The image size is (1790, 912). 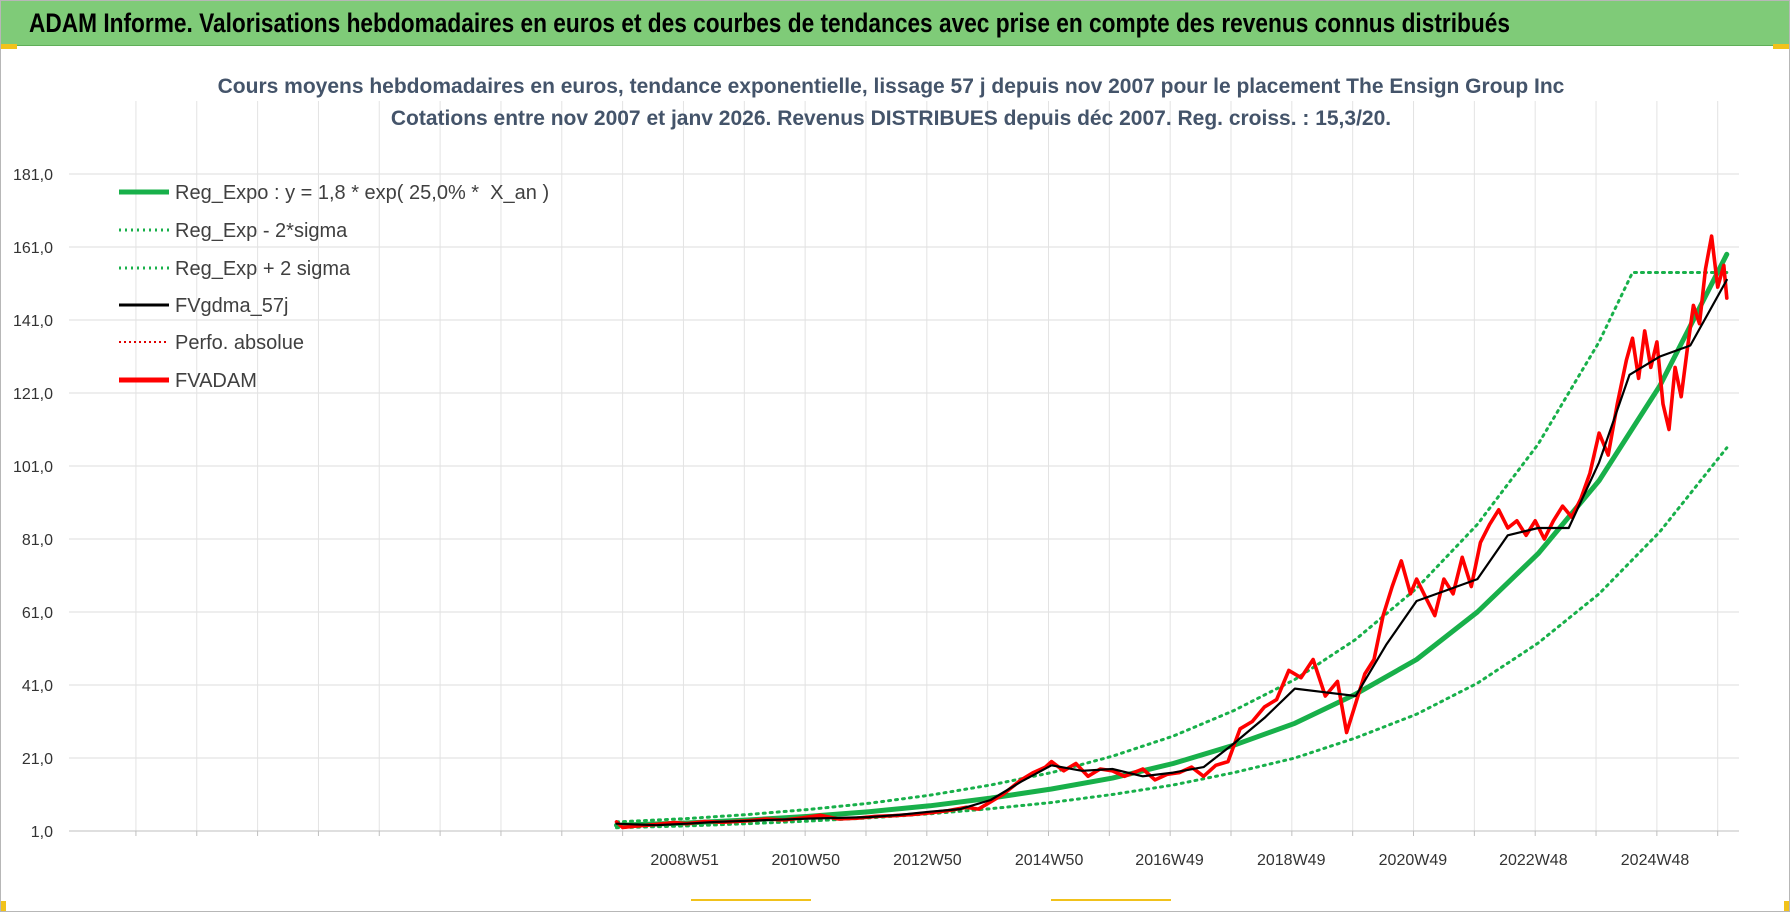 I want to click on y-tick-label: 61,0, so click(x=37, y=613).